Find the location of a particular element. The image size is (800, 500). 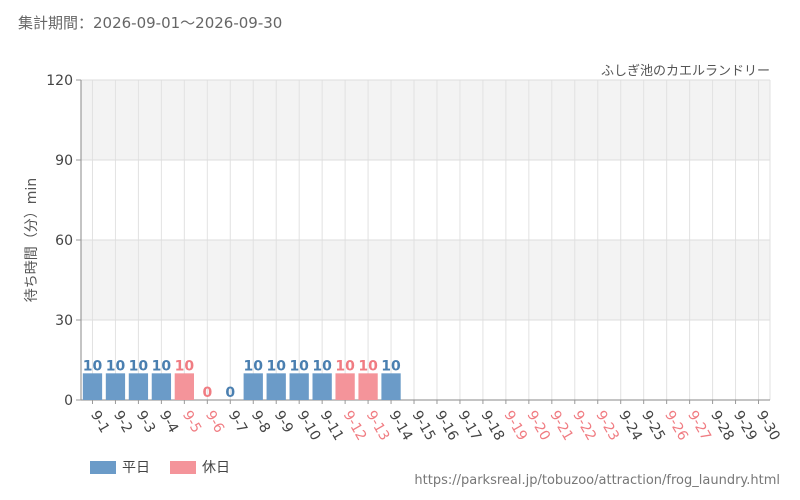

x-tick-label-9-4: 9-4 is located at coordinates (168, 422).